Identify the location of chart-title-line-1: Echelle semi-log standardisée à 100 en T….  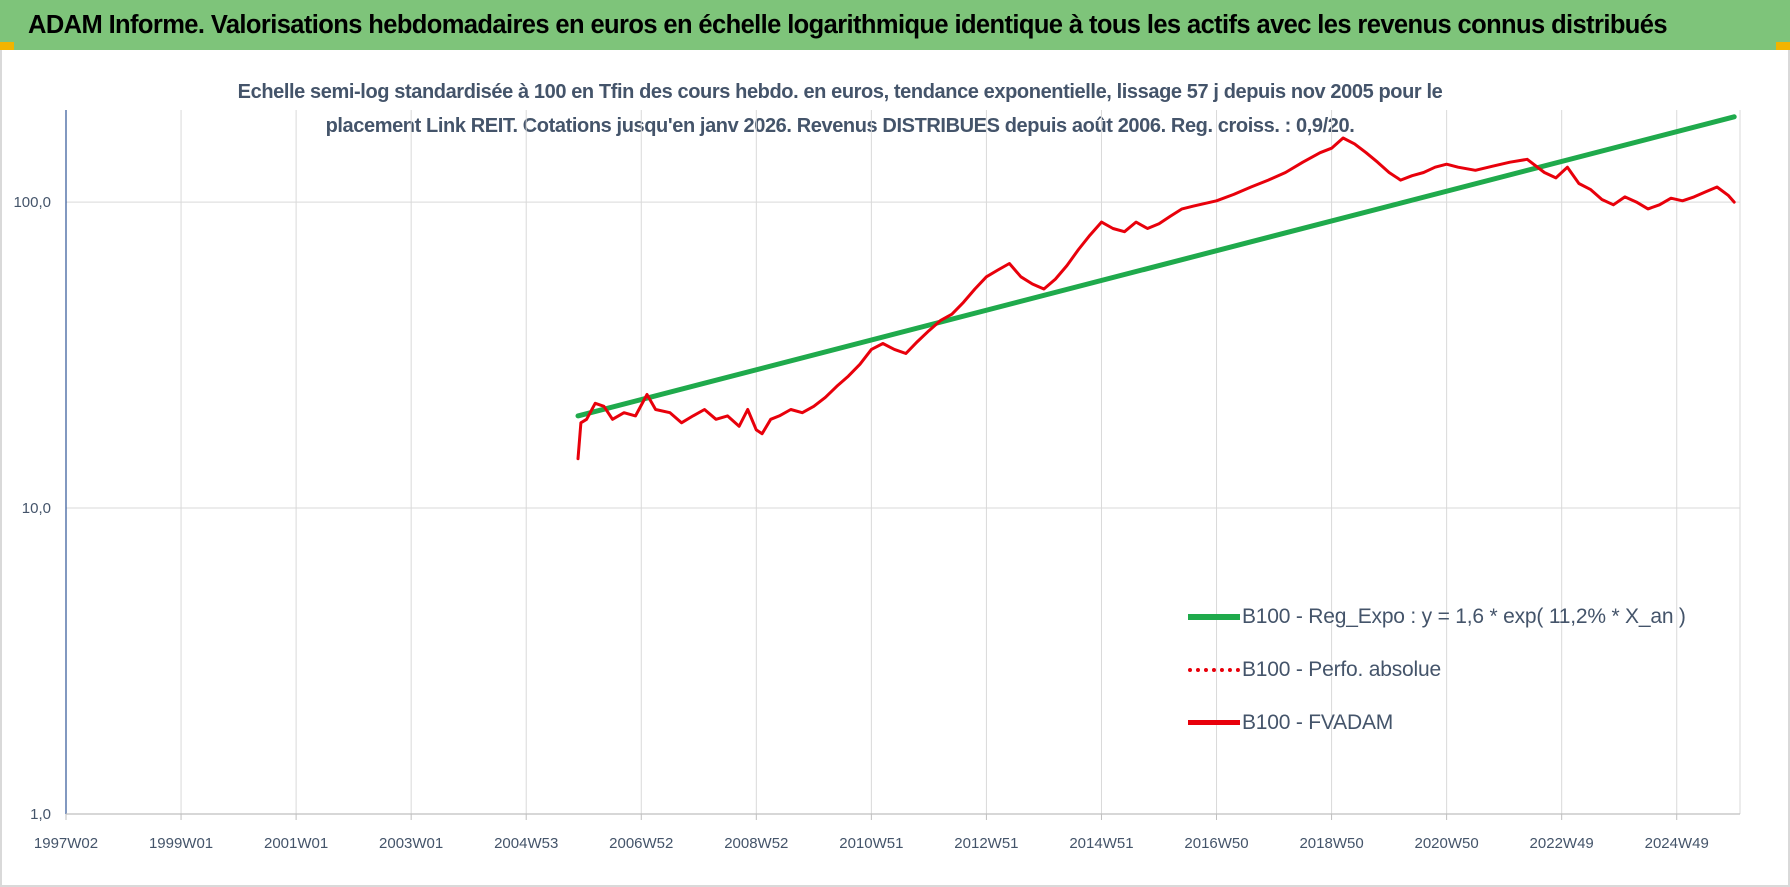
(840, 92).